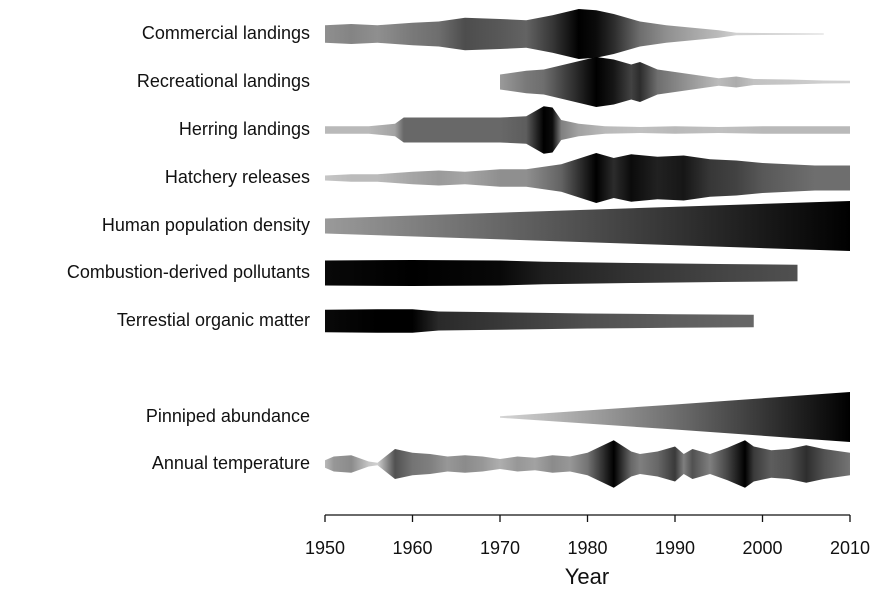 The width and height of the screenshot is (876, 589). What do you see at coordinates (206, 225) in the screenshot?
I see `series-label: Human population density` at bounding box center [206, 225].